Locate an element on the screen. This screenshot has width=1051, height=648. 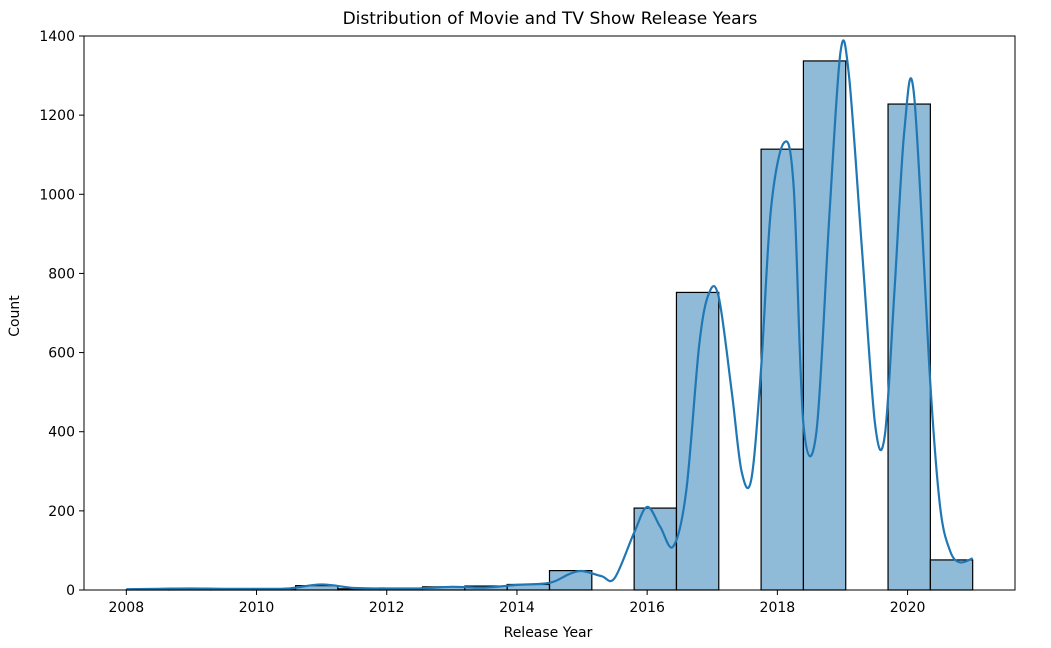
y-tick-label: 800 is located at coordinates (61, 274).